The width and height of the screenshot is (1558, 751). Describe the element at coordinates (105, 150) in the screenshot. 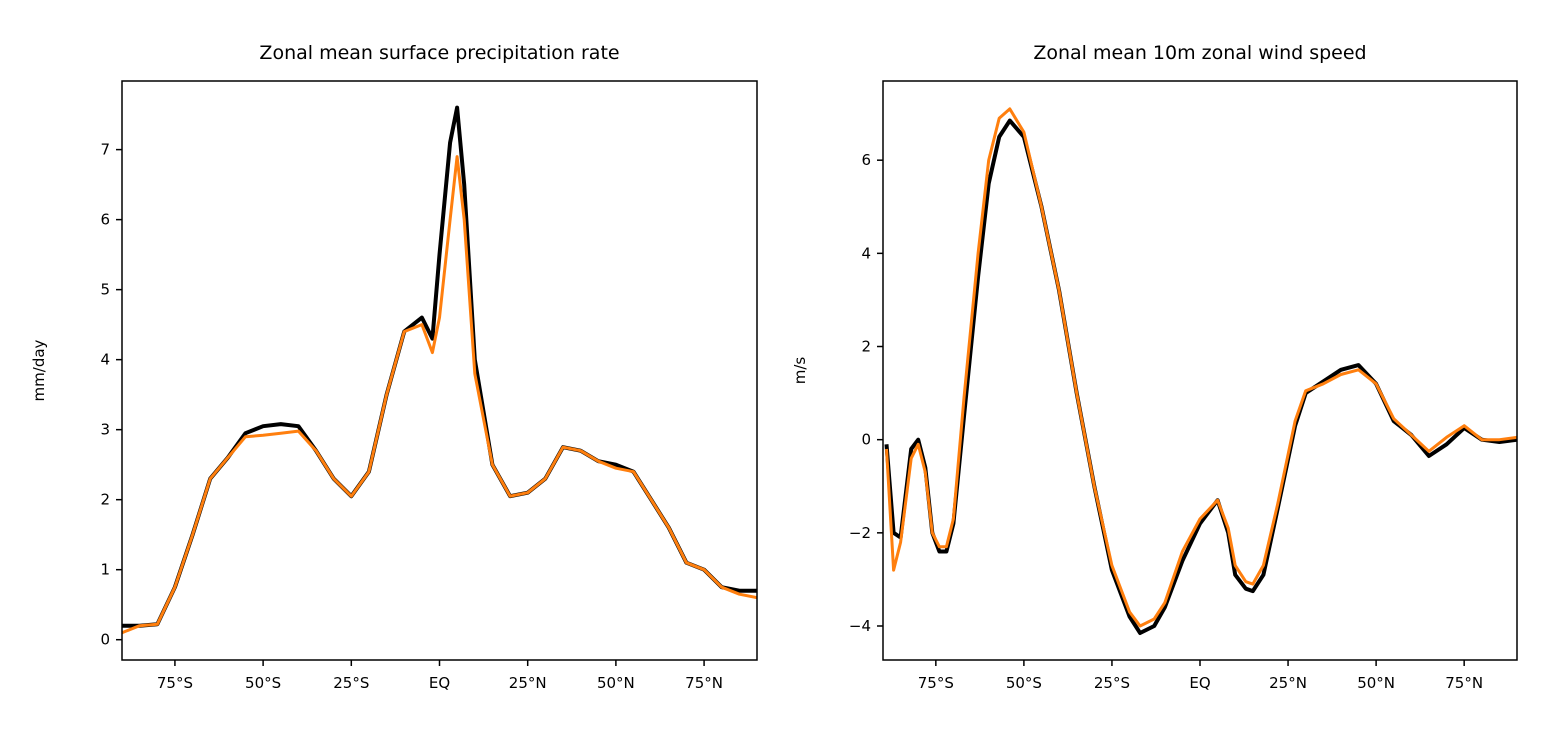

I see `y-tick-label: 7` at that location.